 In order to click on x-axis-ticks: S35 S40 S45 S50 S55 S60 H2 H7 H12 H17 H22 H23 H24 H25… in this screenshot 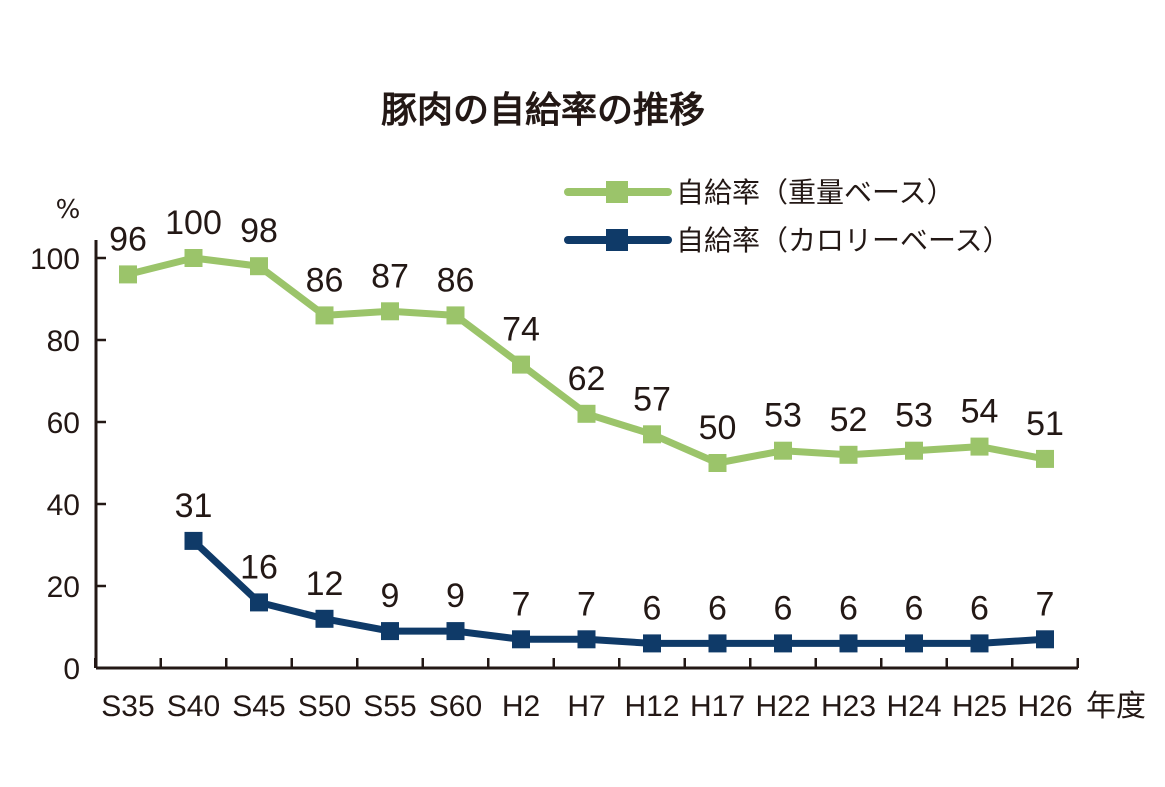, I will do `click(586, 690)`.